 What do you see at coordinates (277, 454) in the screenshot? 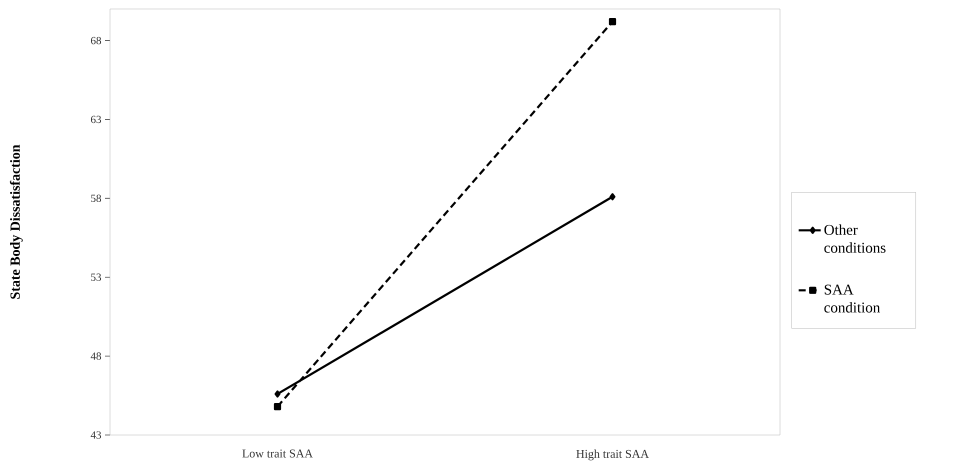
I see `x-tick-label: Low trait SAA` at bounding box center [277, 454].